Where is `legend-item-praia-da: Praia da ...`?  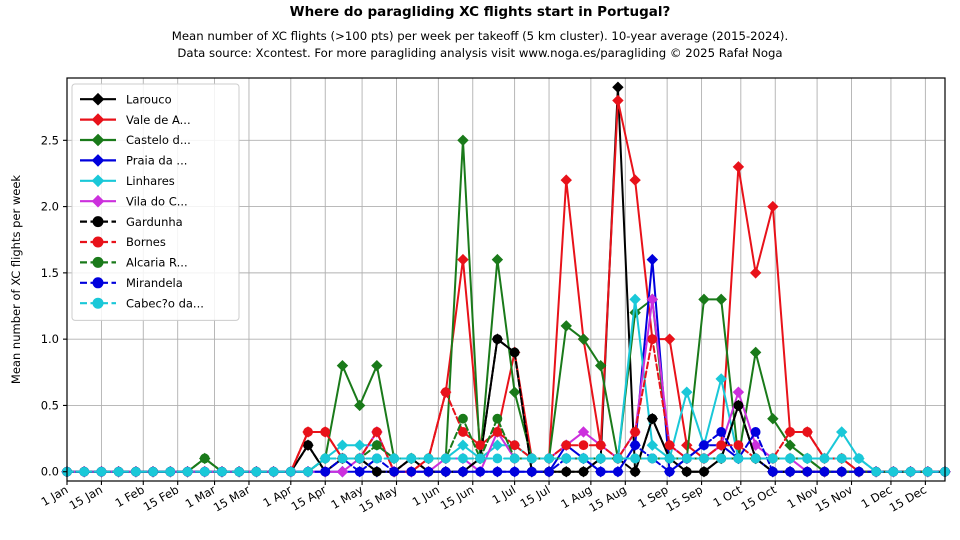
legend-item-praia-da: Praia da ... is located at coordinates (133, 161).